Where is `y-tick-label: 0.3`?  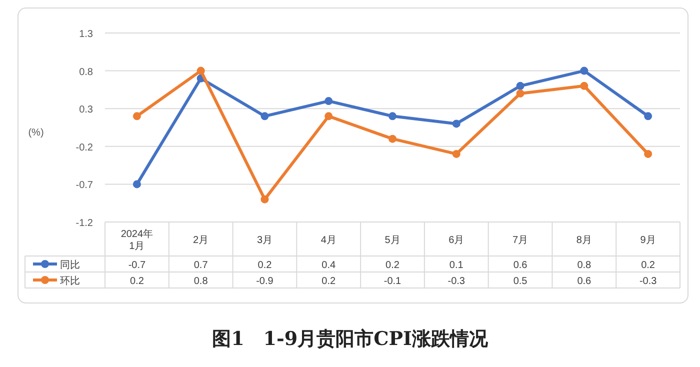 y-tick-label: 0.3 is located at coordinates (86, 110).